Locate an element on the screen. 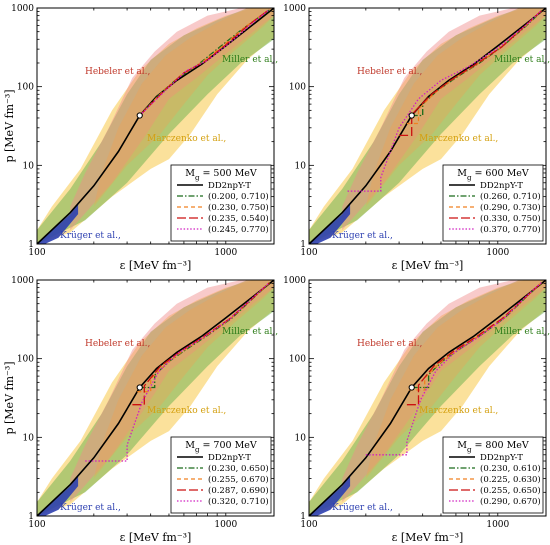 Image resolution: width=550 pixels, height=545 pixels. panel-3-xlabel: ε [MeV fm⁻³] is located at coordinates (156, 537).